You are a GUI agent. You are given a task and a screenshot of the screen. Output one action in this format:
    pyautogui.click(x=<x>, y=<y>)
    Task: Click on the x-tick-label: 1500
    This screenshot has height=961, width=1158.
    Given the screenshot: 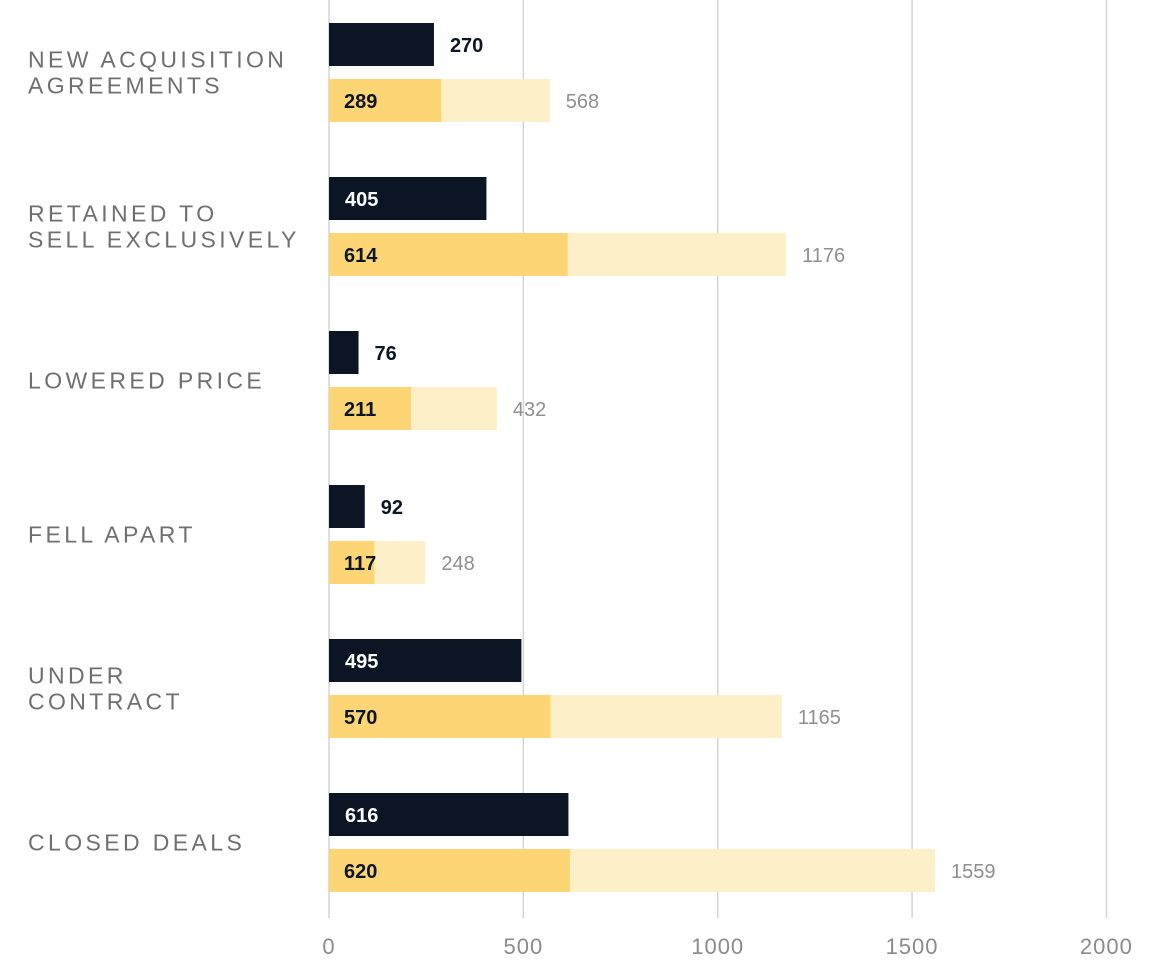 What is the action you would take?
    pyautogui.click(x=912, y=946)
    